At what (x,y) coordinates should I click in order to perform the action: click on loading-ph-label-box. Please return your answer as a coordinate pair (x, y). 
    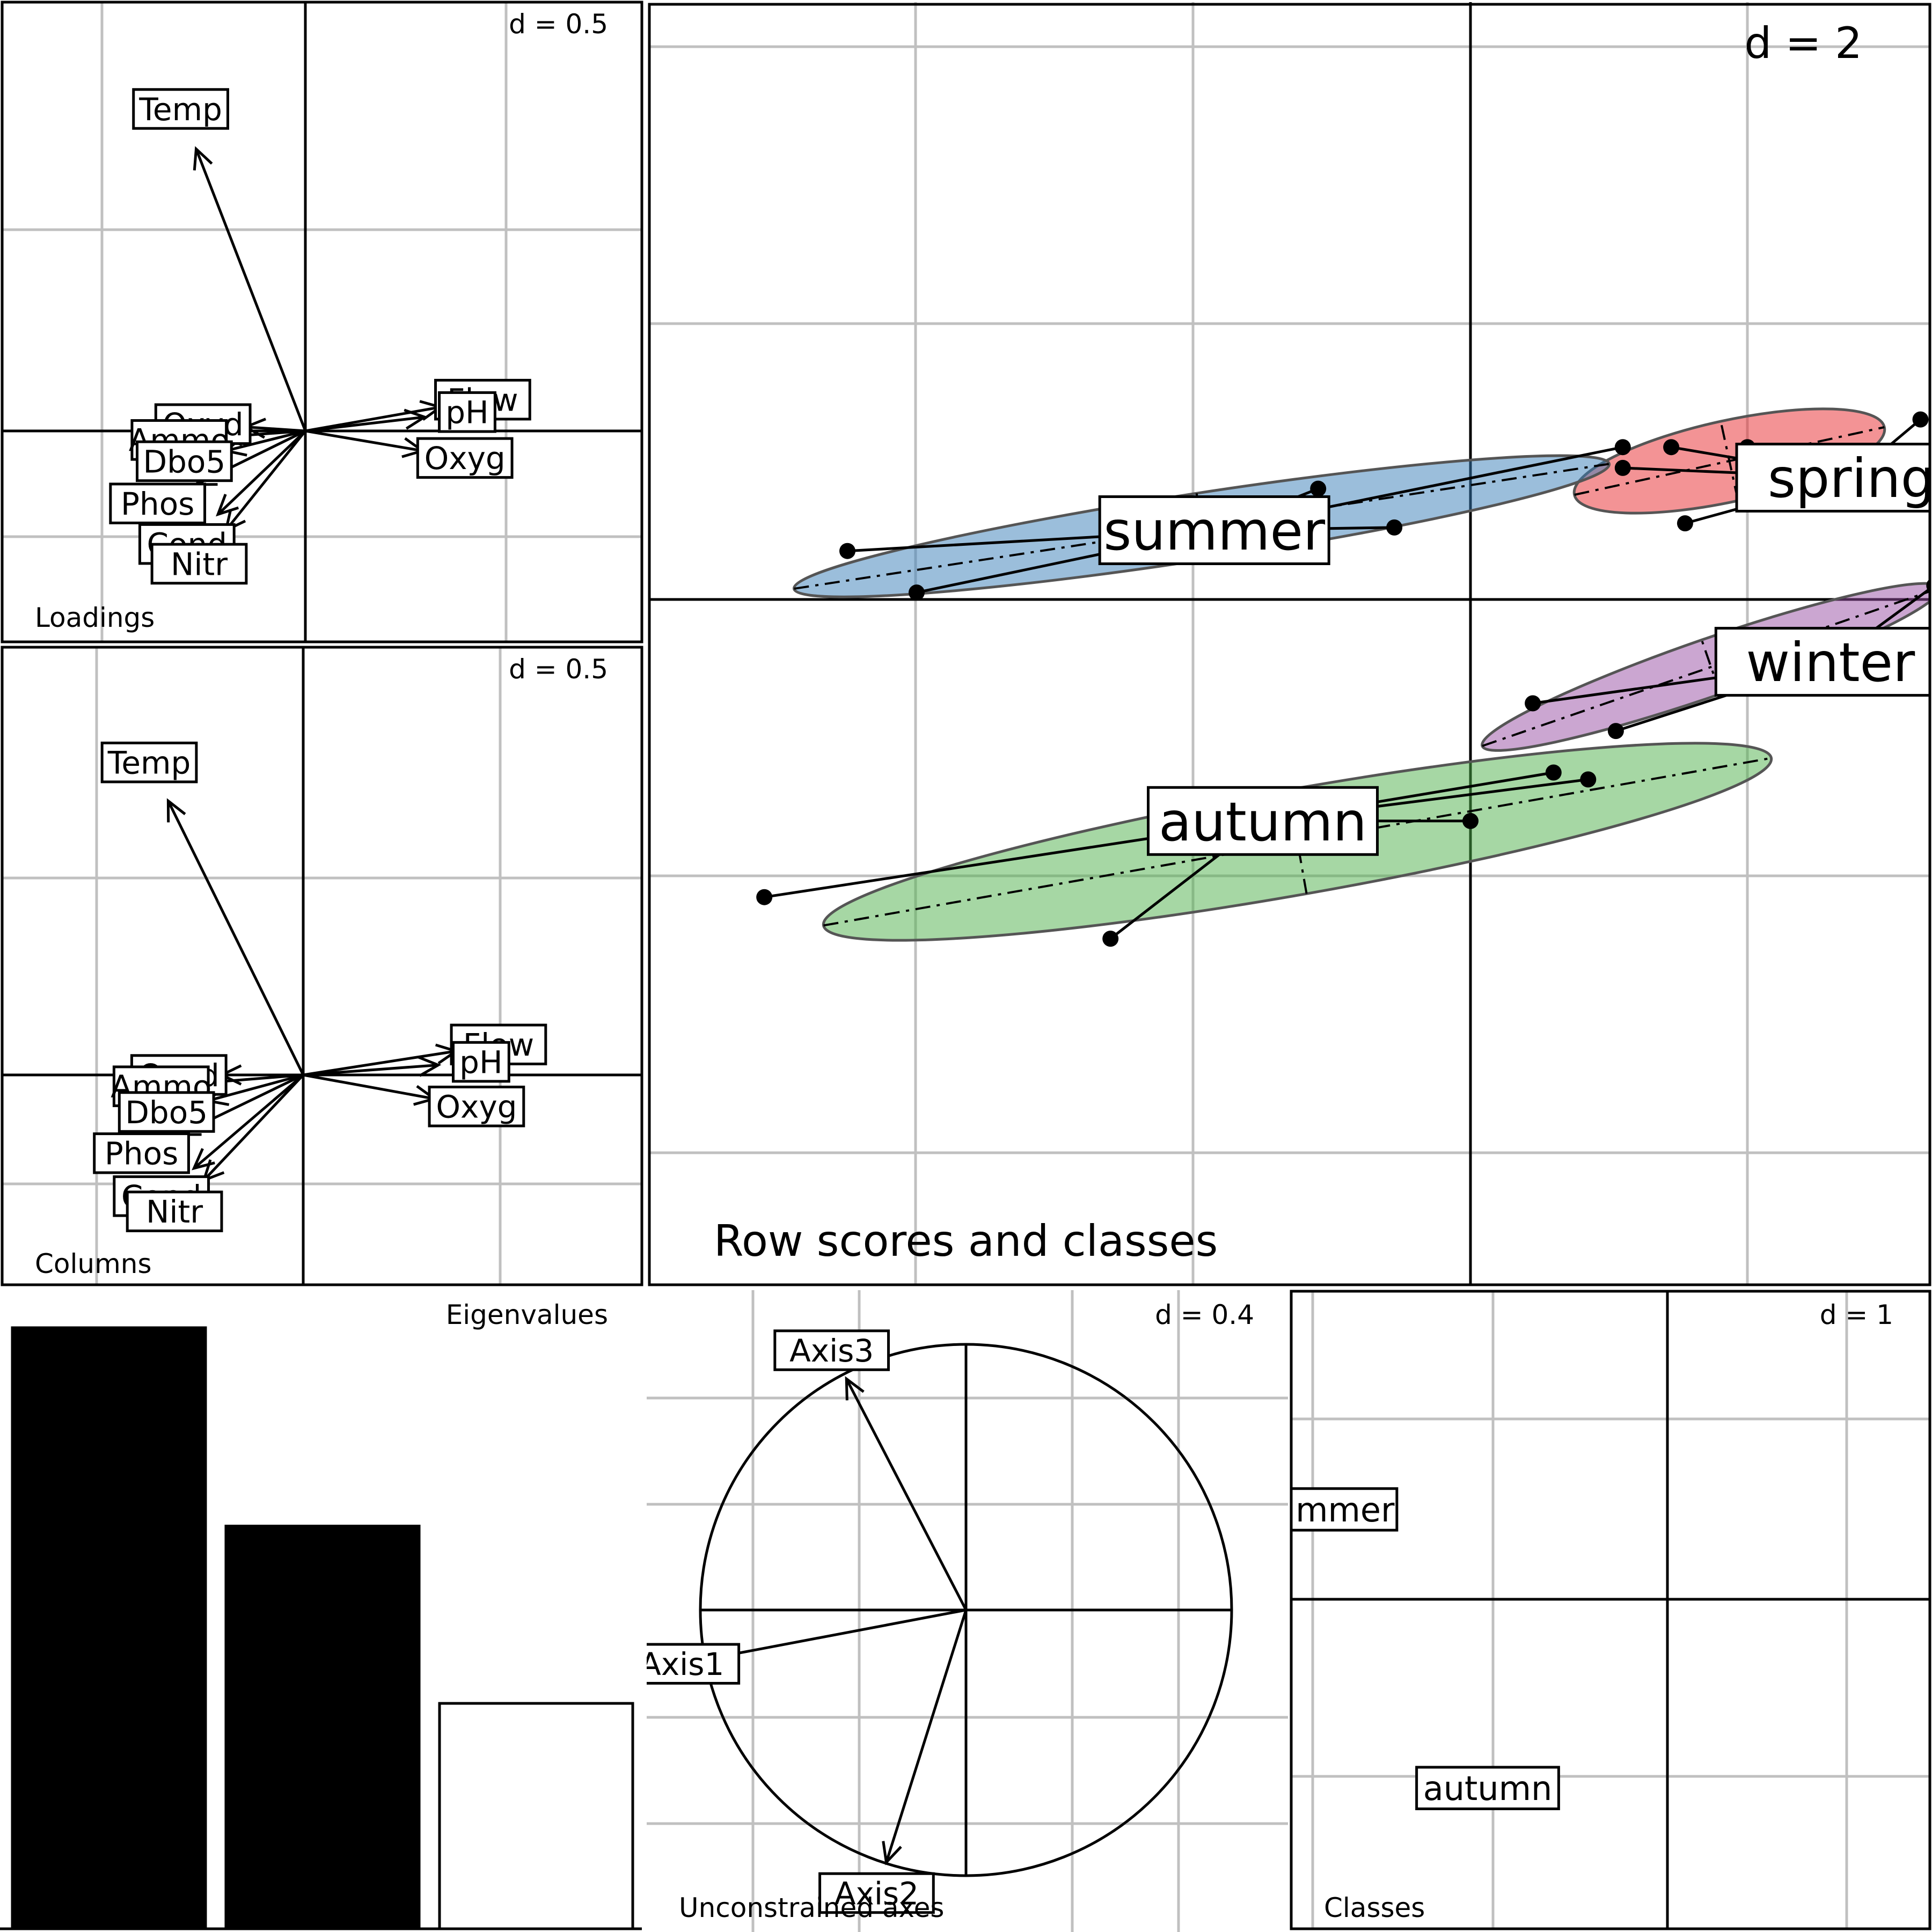
    Looking at the image, I should click on (467, 412).